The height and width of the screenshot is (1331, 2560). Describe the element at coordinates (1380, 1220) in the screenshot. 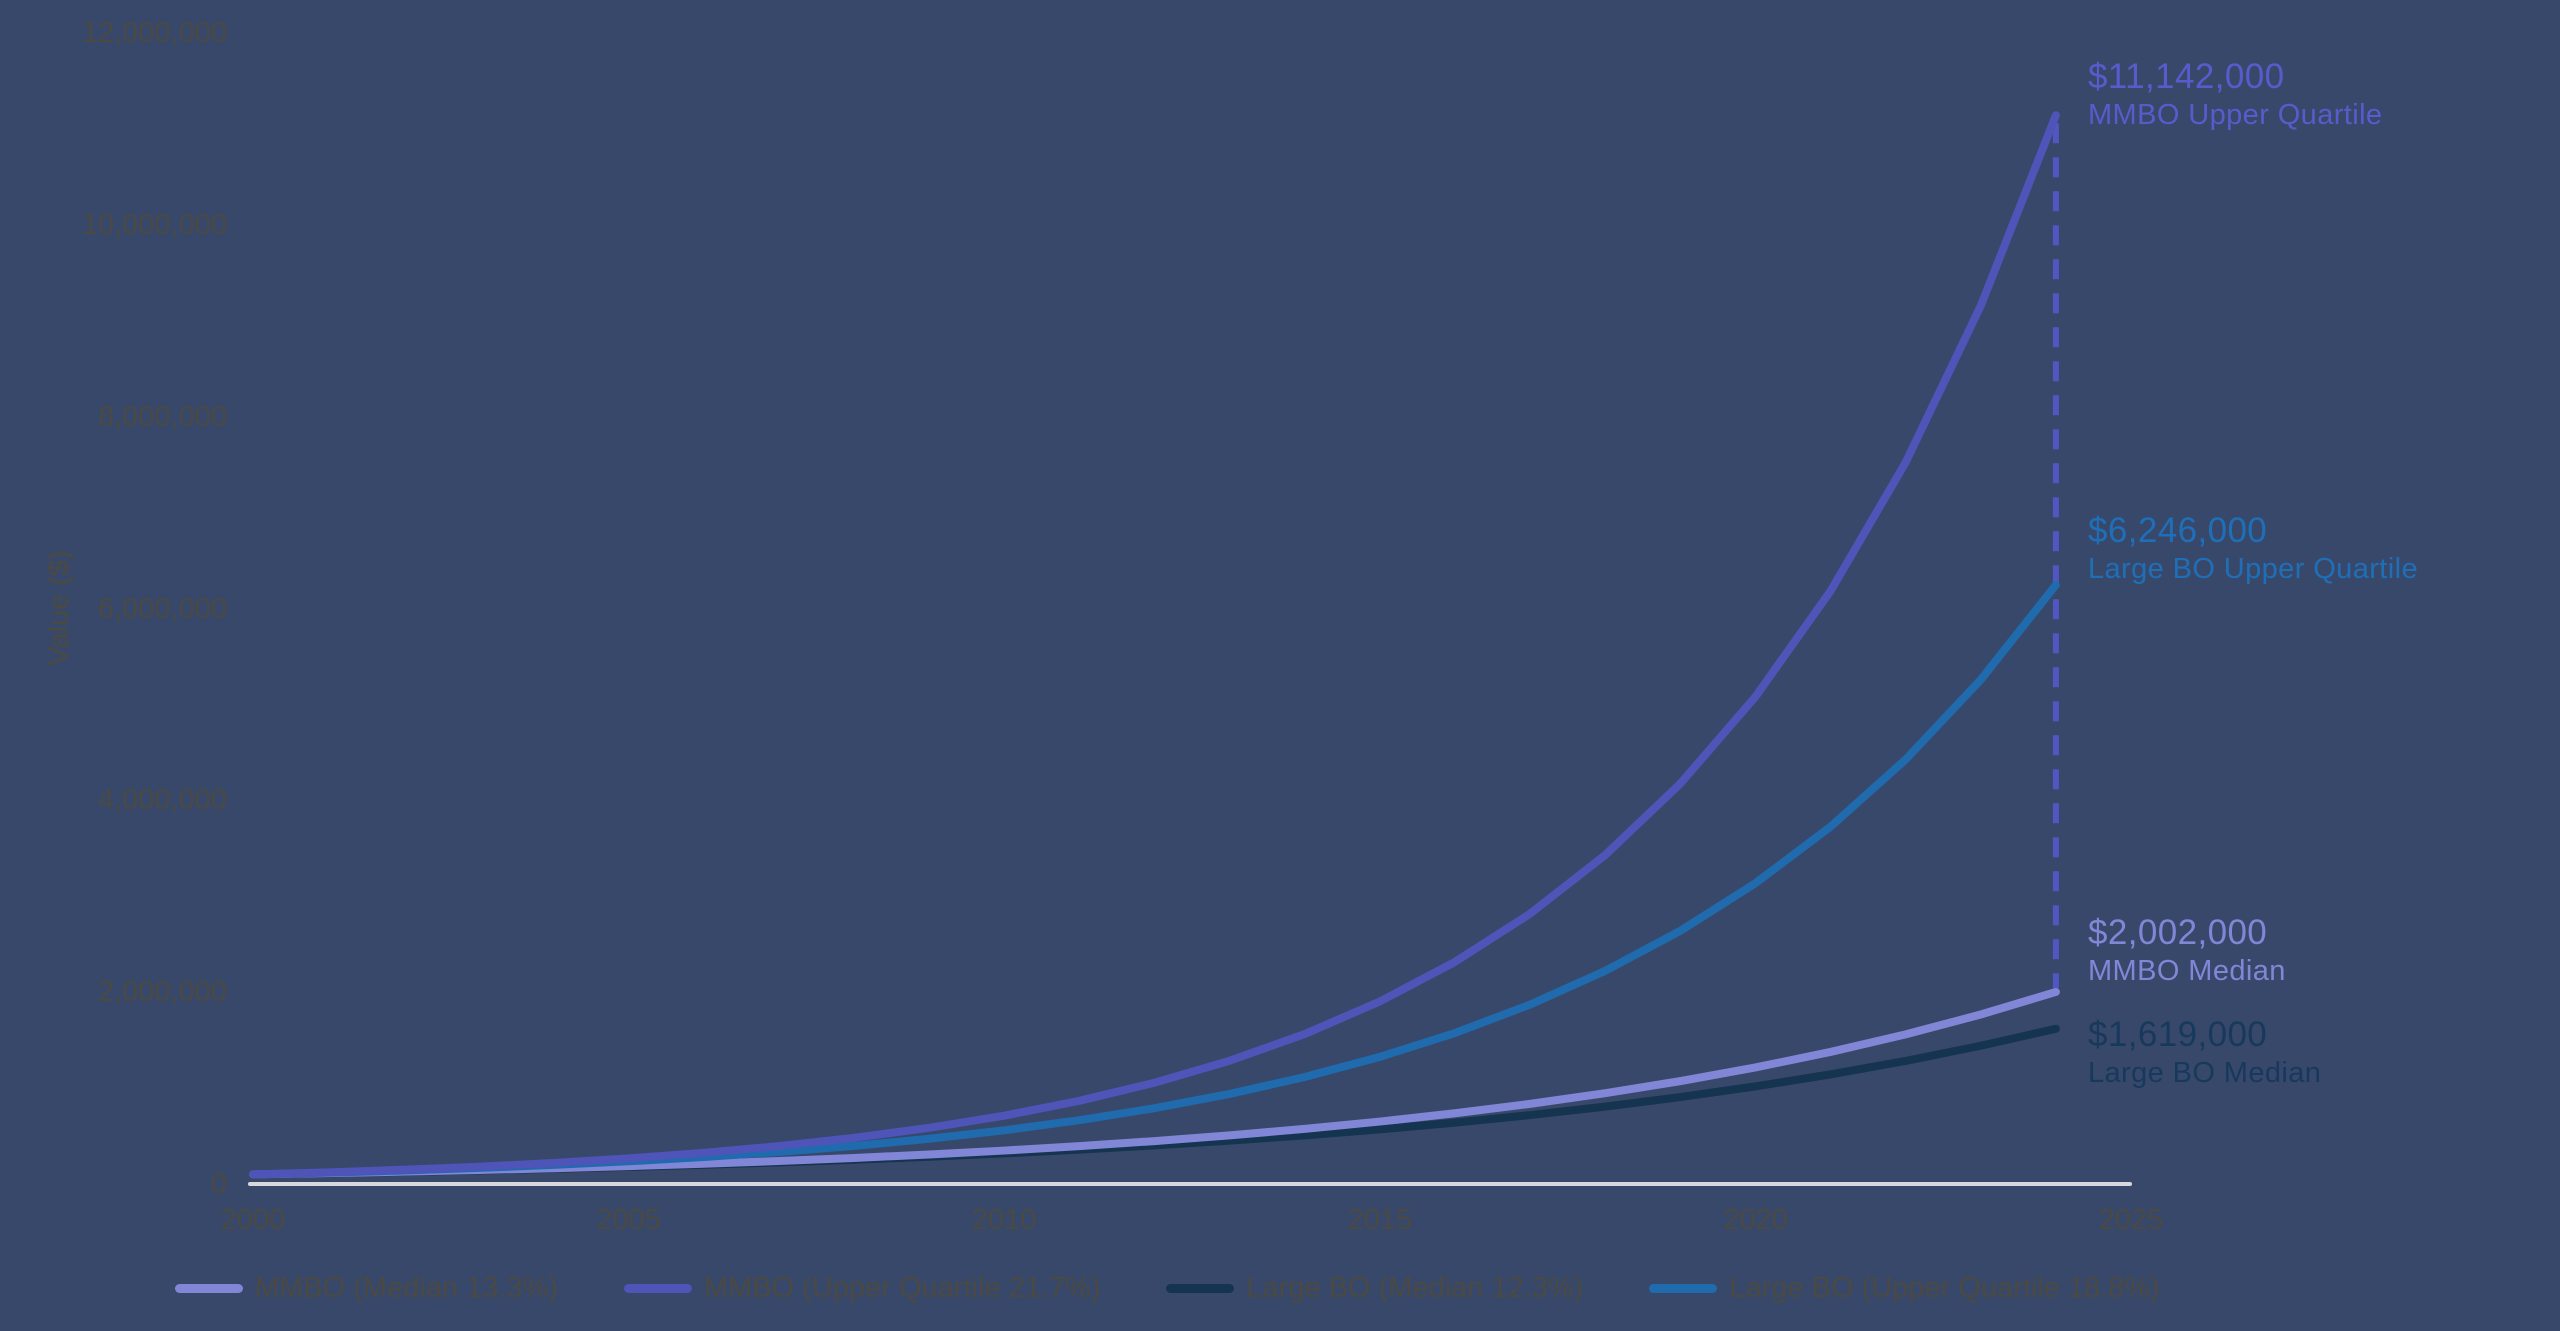

I see `x-axis-tick-label: 2015` at that location.